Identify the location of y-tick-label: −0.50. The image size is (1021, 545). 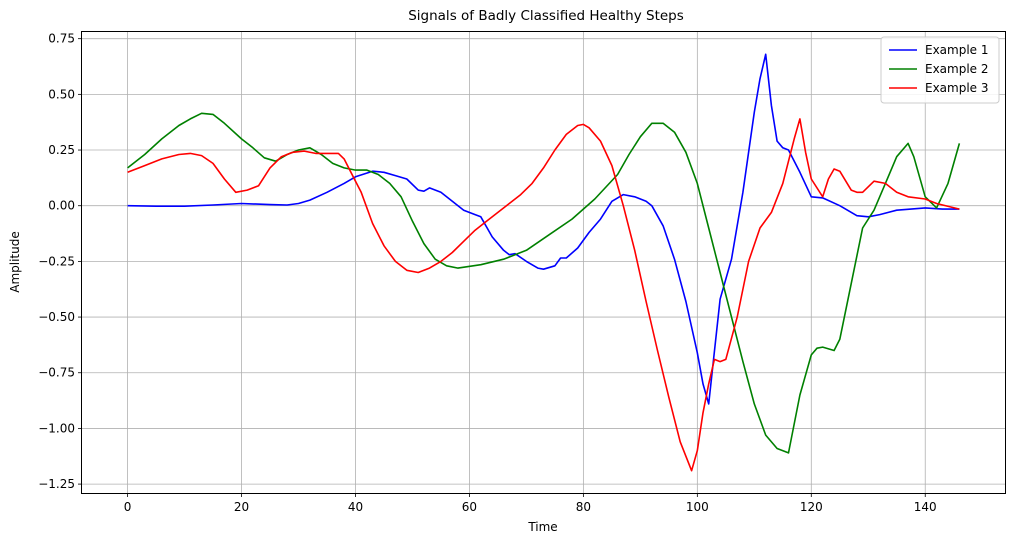
(56, 317).